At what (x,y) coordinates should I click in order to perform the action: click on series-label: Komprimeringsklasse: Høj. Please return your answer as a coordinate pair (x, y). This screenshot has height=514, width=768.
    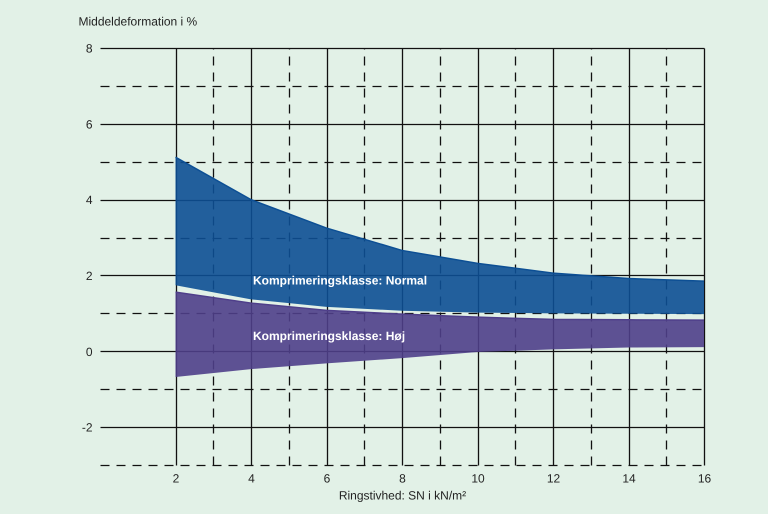
    Looking at the image, I should click on (329, 336).